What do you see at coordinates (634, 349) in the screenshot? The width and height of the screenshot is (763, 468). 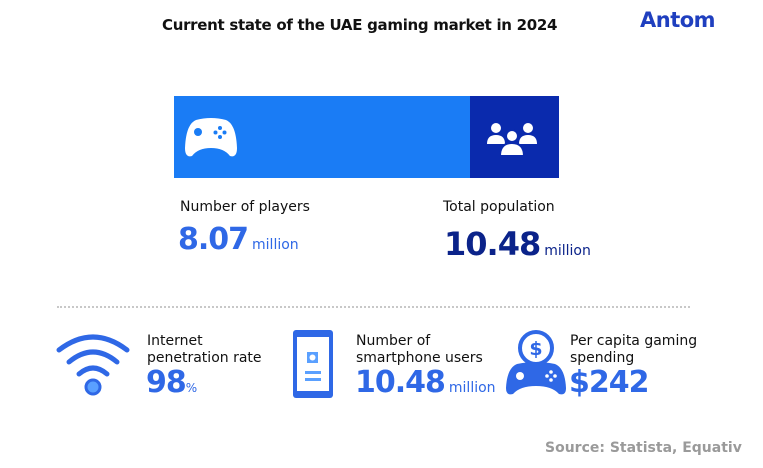 I see `spending-label: Per capita gaming spending` at bounding box center [634, 349].